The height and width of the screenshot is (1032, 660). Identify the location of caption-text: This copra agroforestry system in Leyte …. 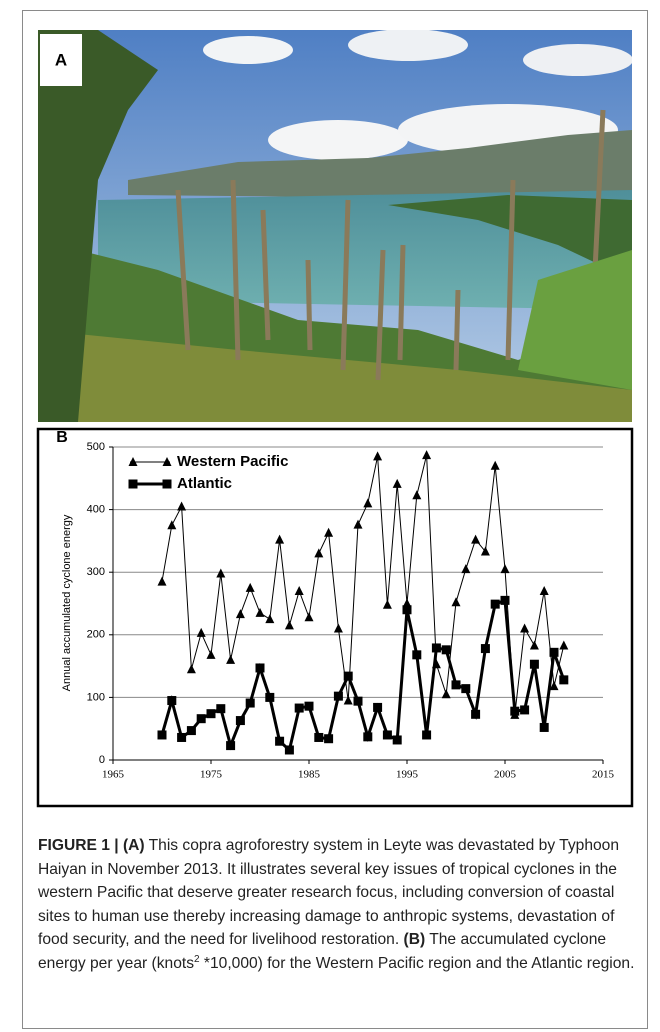
(331, 893).